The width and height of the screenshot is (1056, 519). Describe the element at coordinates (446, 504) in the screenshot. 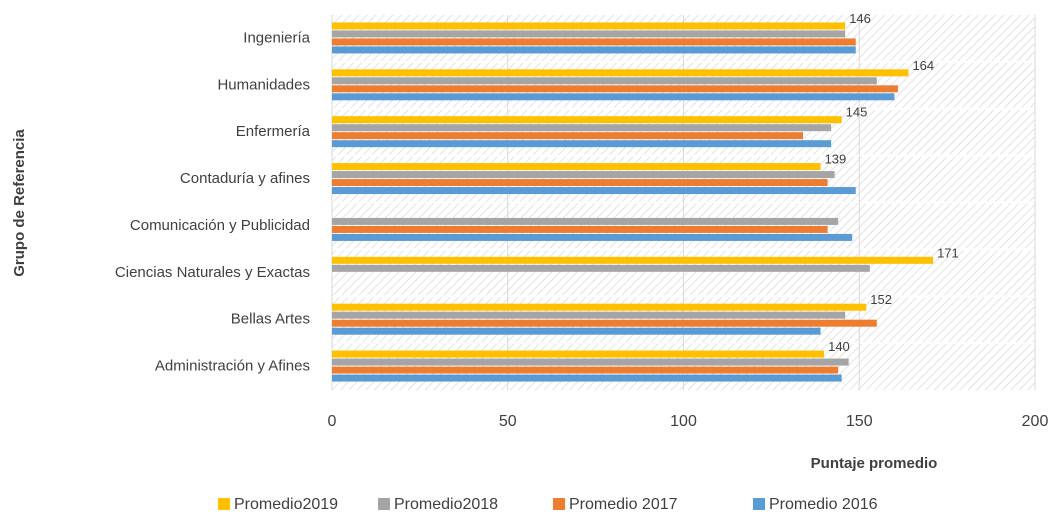

I see `legend-label: Promedio2018` at that location.